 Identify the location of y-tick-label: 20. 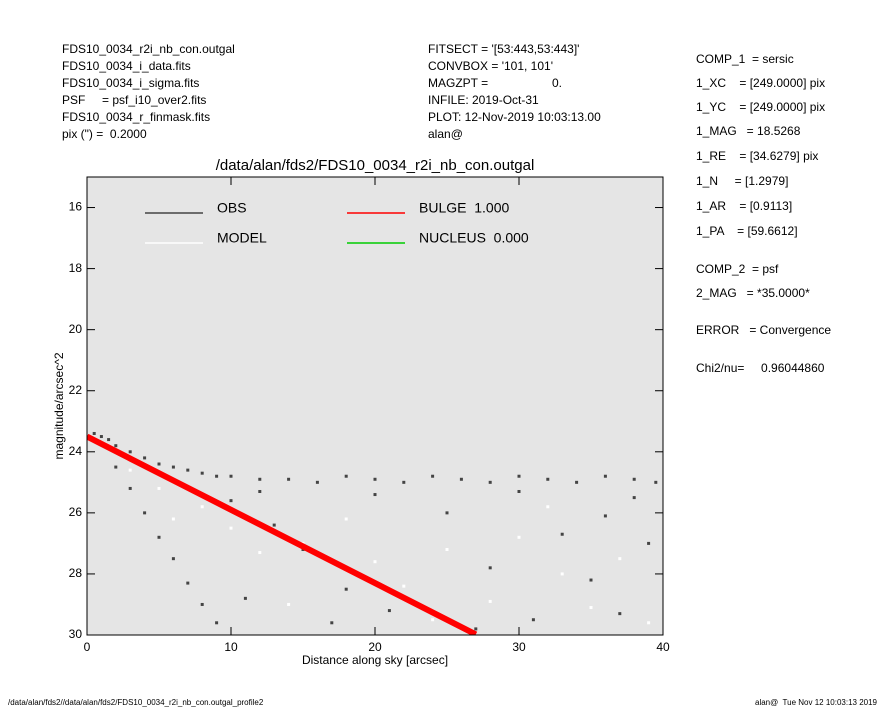
(76, 329).